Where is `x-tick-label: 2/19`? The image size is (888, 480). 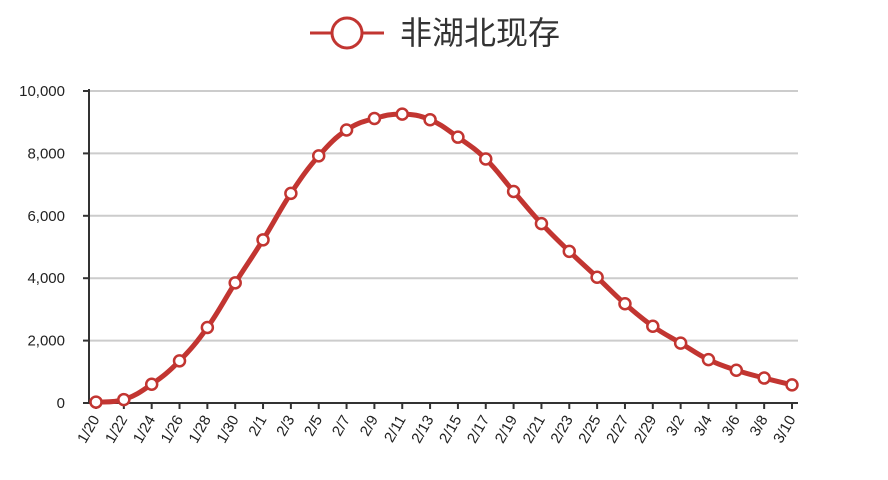
x-tick-label: 2/19 is located at coordinates (506, 430).